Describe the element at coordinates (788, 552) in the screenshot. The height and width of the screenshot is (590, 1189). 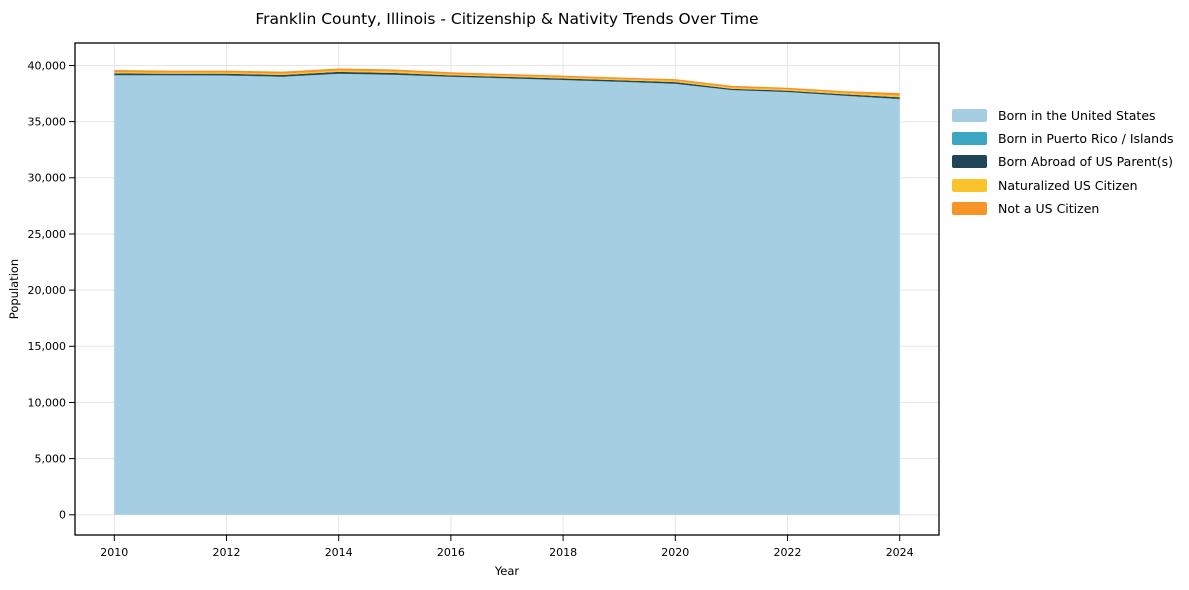
I see `x-tick-label: 2022` at that location.